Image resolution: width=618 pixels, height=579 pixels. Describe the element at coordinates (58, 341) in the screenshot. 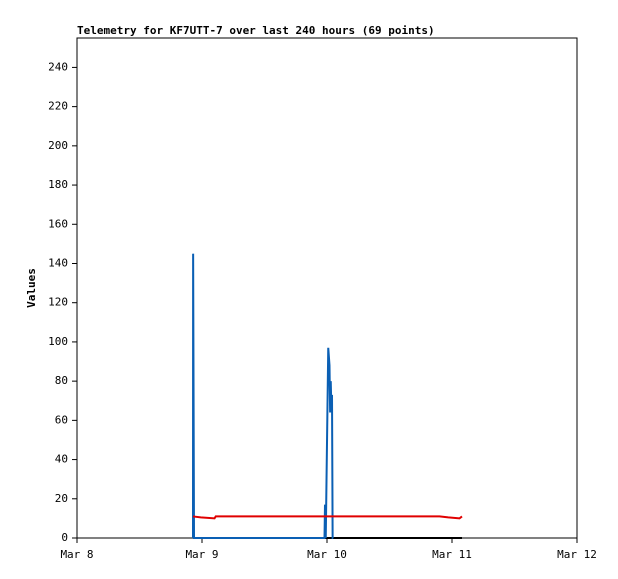

I see `y-tick-label: 100` at that location.